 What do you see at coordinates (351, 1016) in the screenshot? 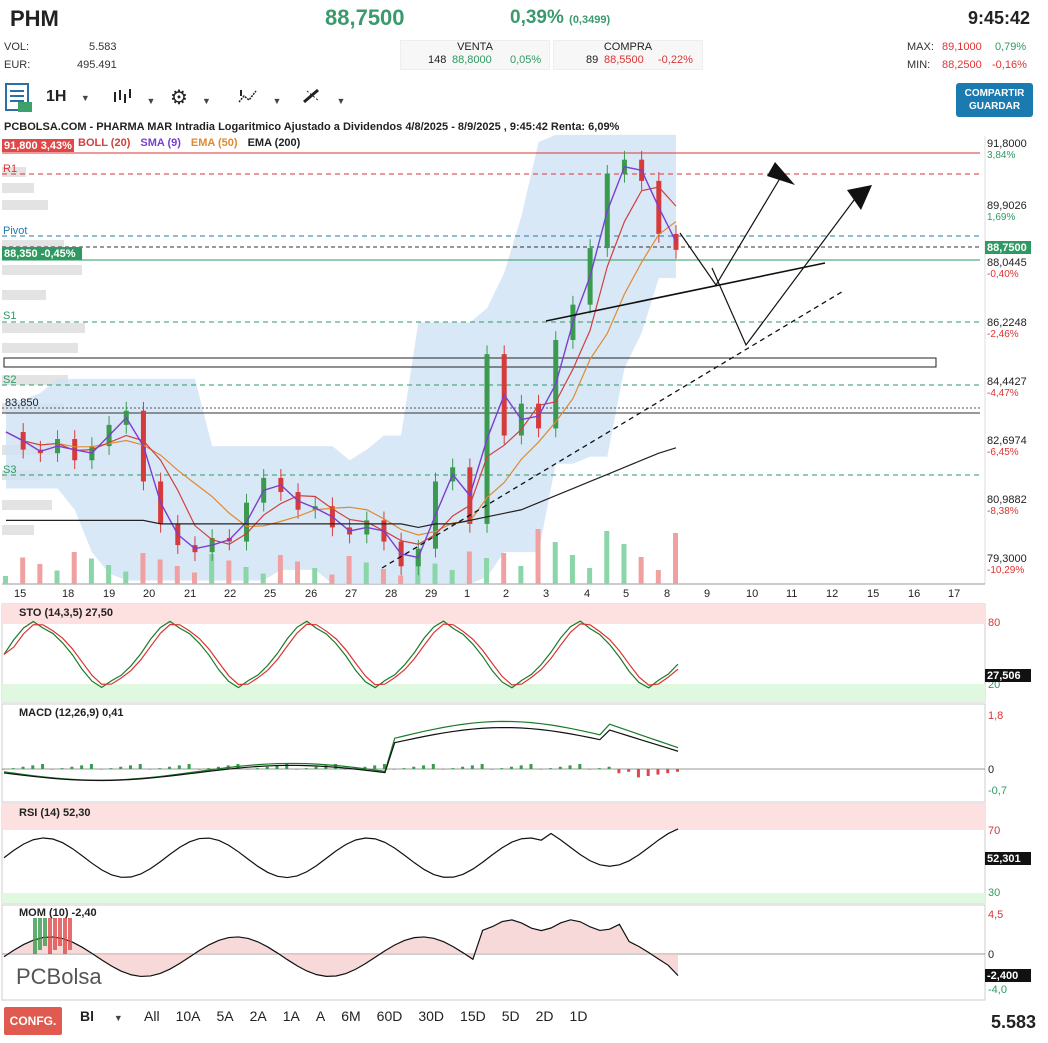
I see `period-button-6m: 6M` at bounding box center [351, 1016].